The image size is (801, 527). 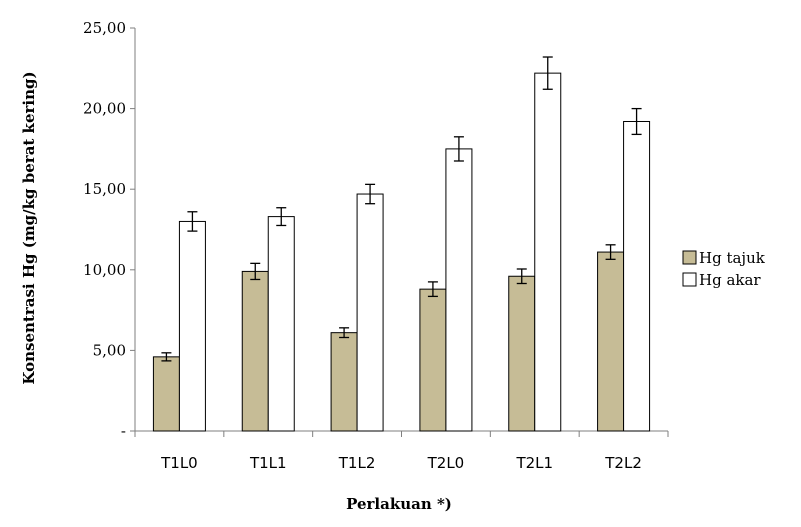 What do you see at coordinates (179, 463) in the screenshot?
I see `x-tick-label: T1L0` at bounding box center [179, 463].